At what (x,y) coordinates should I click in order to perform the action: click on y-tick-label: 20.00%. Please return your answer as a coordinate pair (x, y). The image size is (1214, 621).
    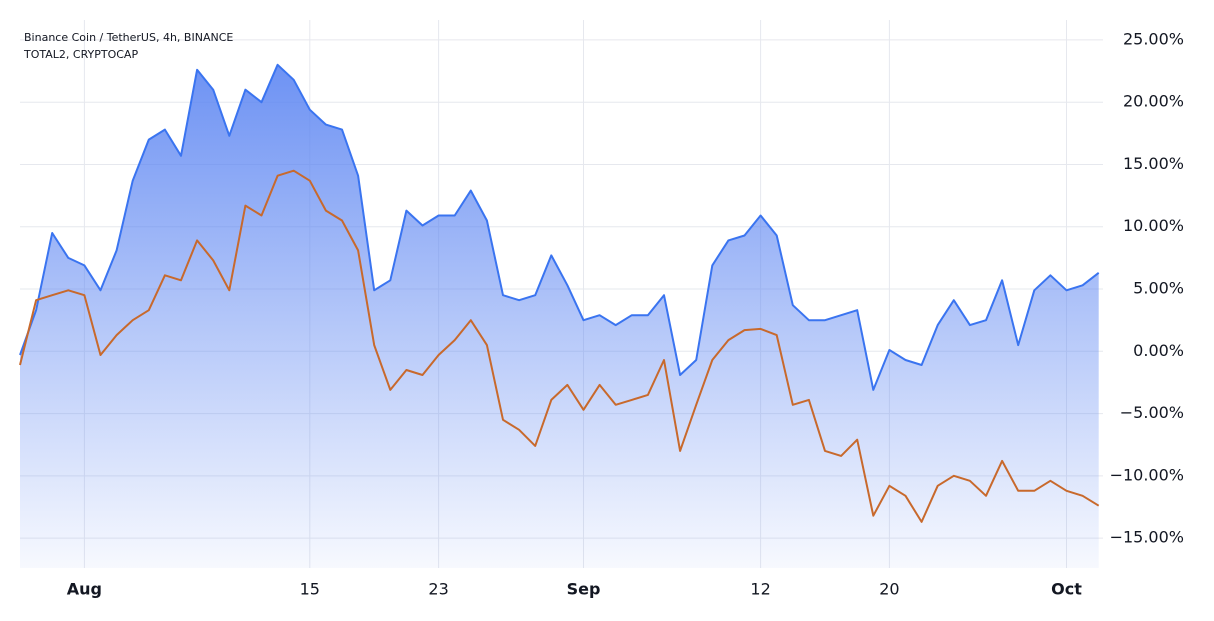
    Looking at the image, I should click on (1153, 101).